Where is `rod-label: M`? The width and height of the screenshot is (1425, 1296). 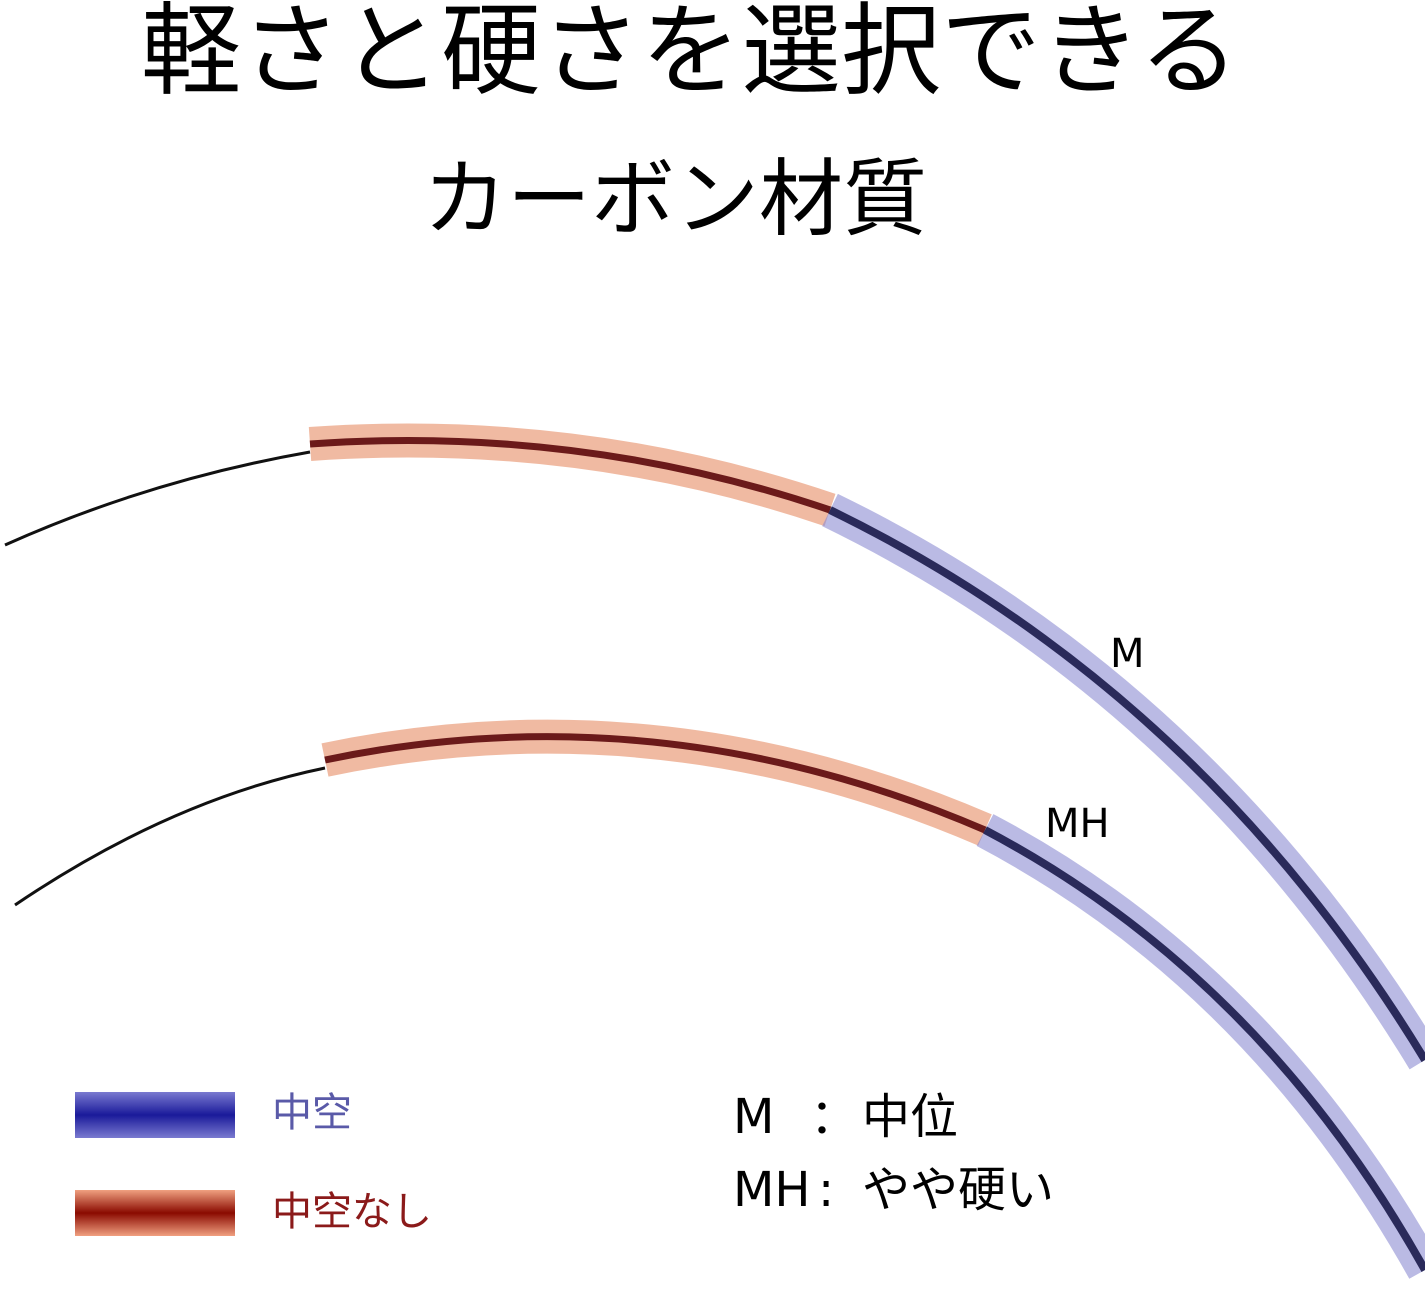
rod-label: M is located at coordinates (1127, 654).